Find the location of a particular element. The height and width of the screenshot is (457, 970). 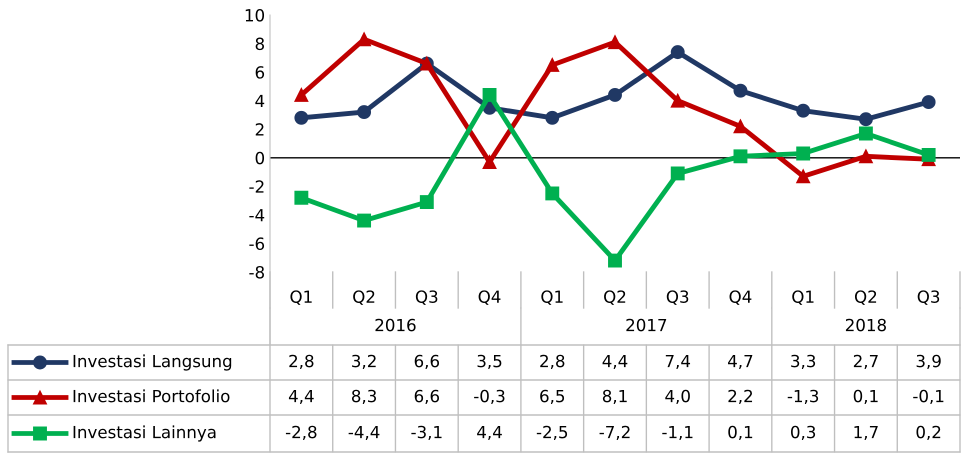

data-label: -1,3 is located at coordinates (803, 397).